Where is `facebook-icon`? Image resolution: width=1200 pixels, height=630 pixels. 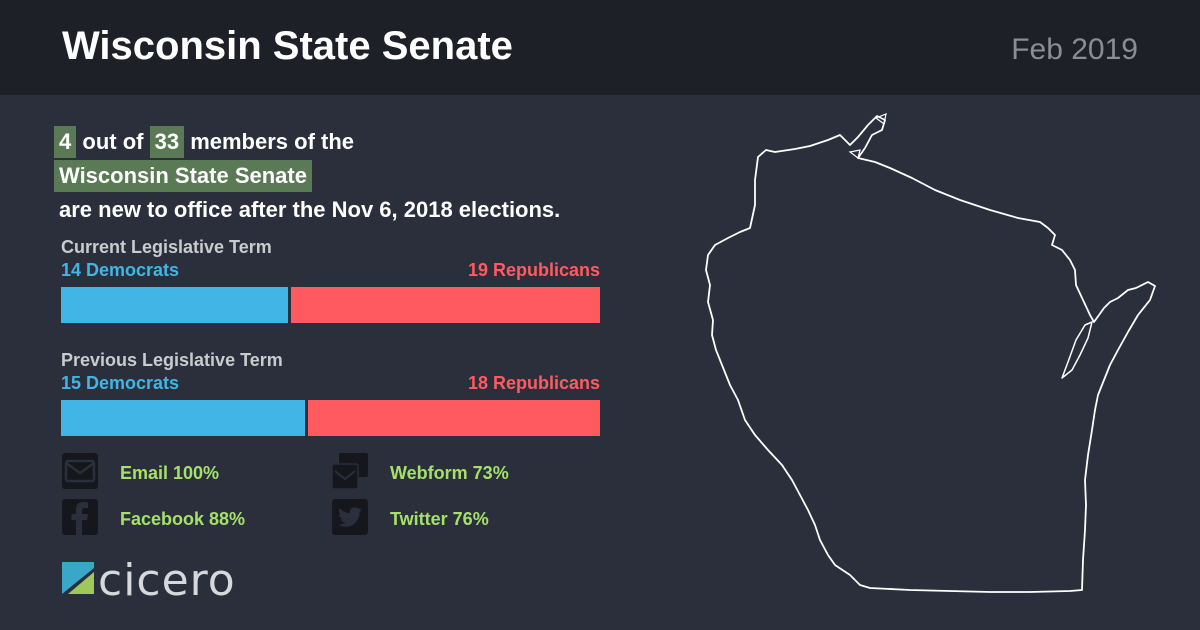 facebook-icon is located at coordinates (80, 517).